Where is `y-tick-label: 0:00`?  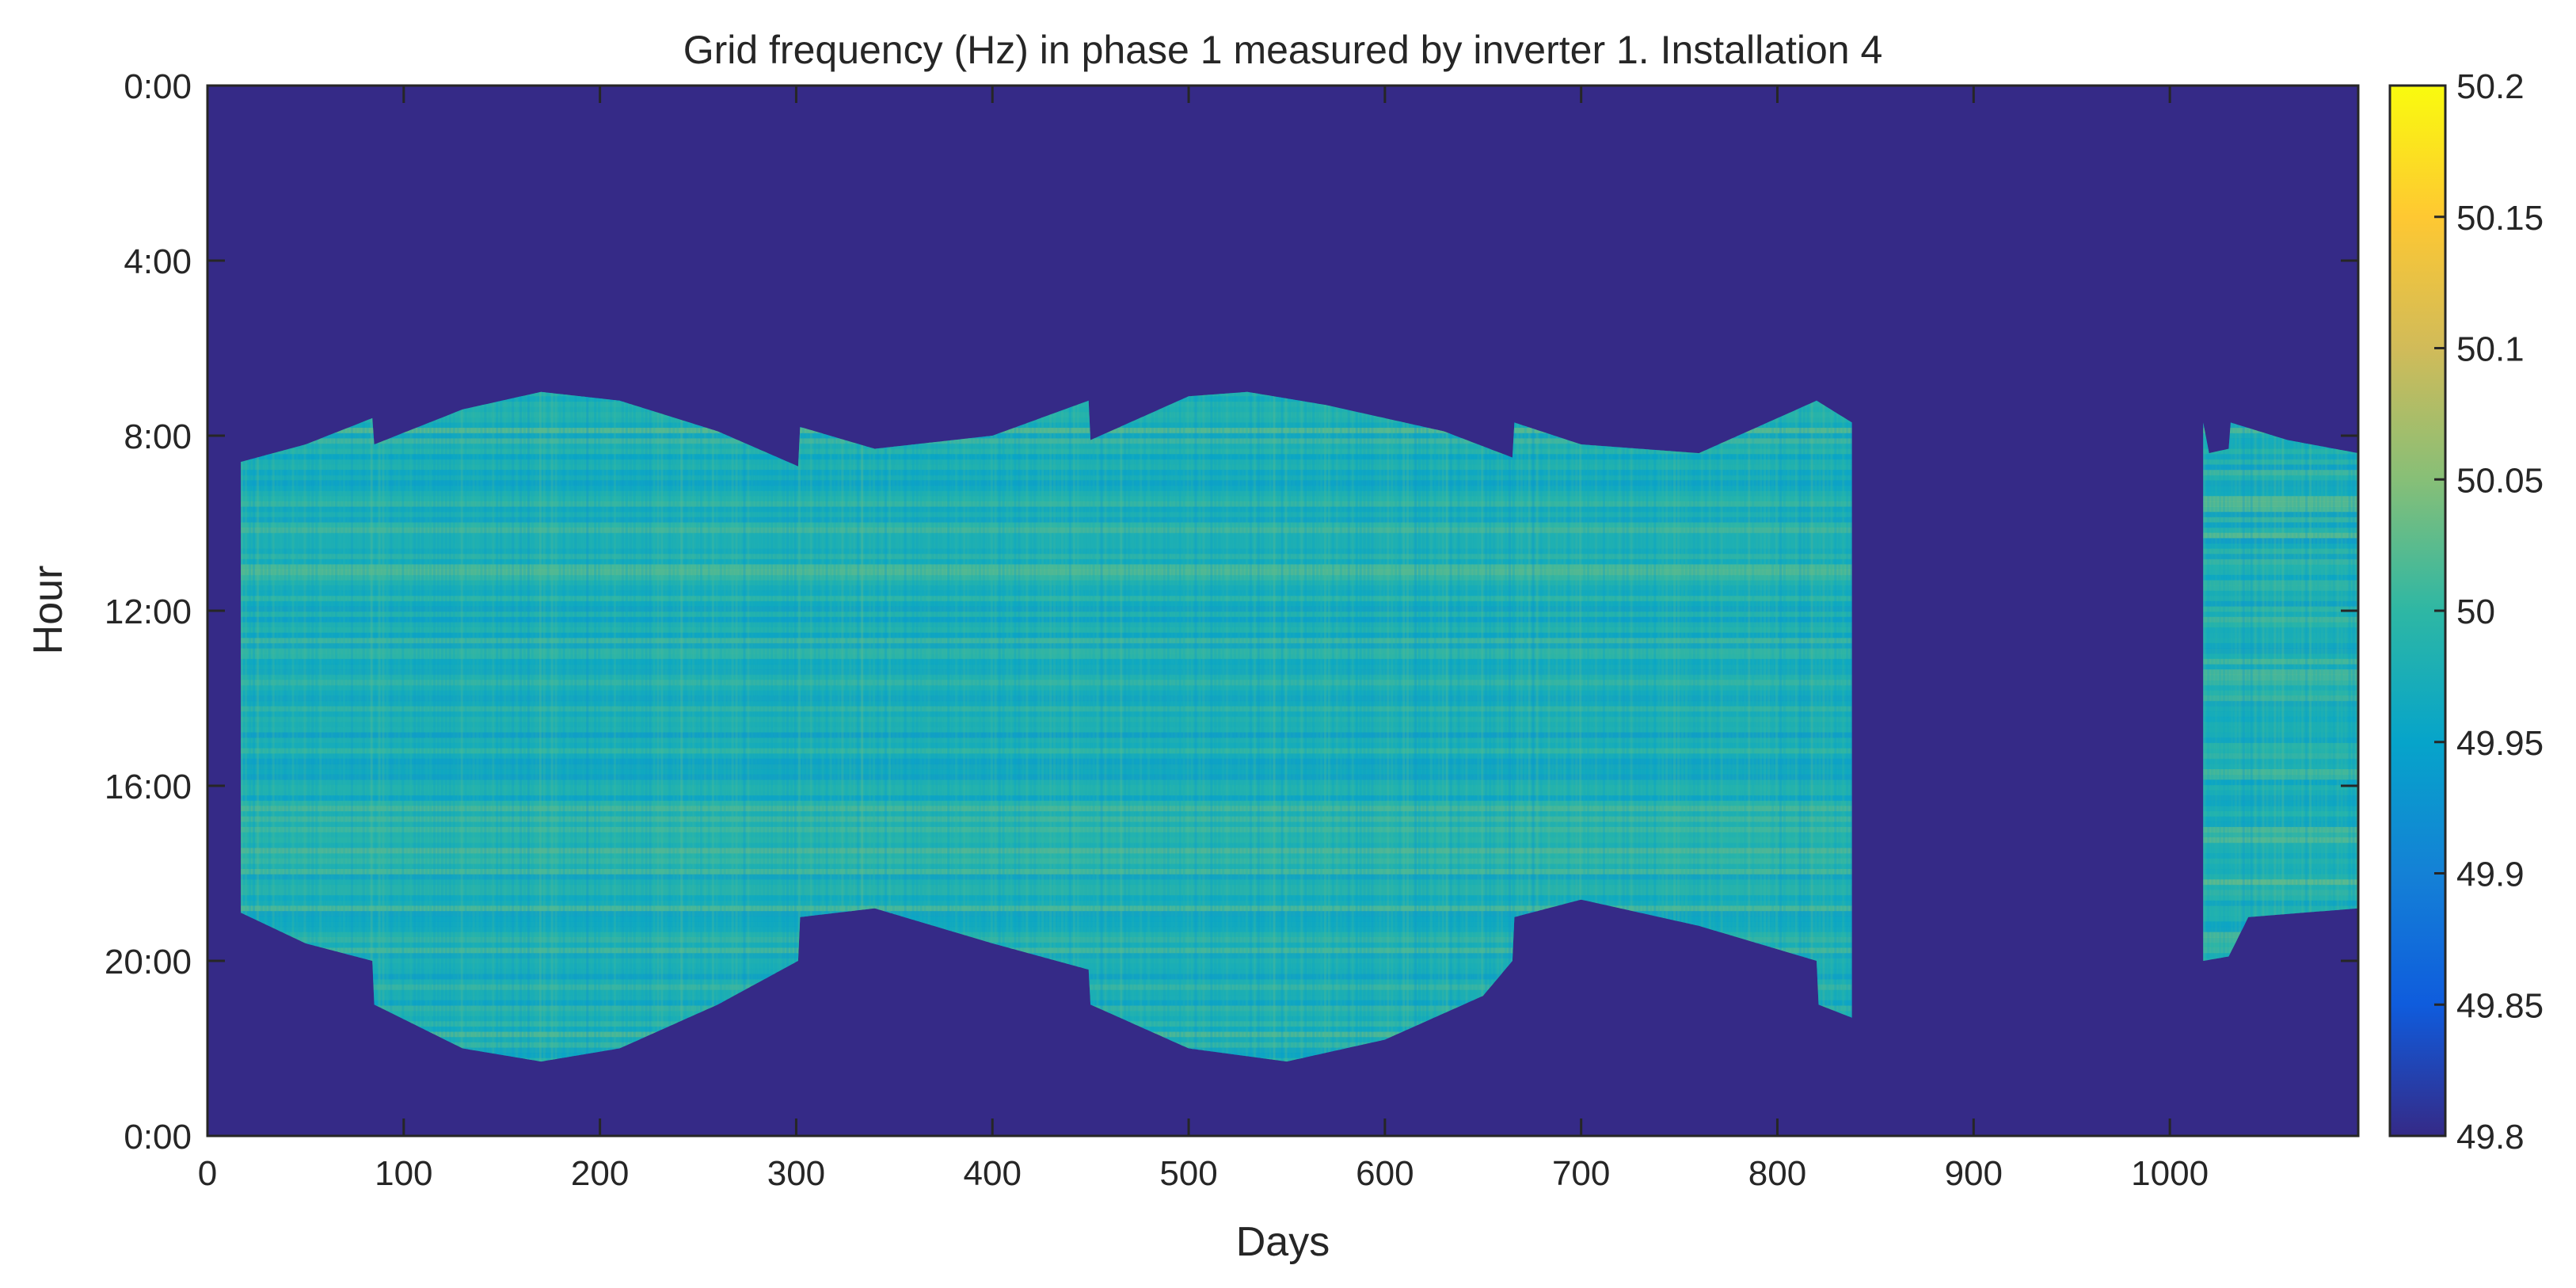
y-tick-label: 0:00 is located at coordinates (158, 87).